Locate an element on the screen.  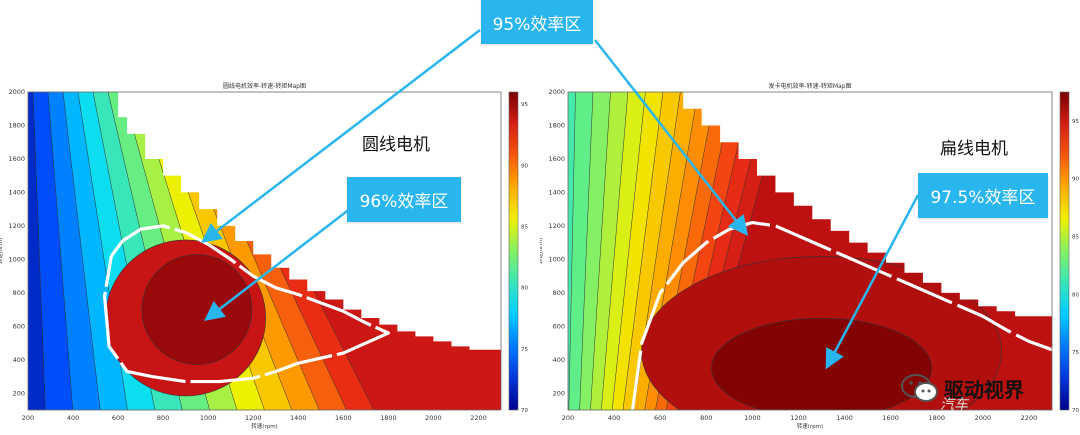
watermark: 驱动视界 汽车 is located at coordinates (985, 391).